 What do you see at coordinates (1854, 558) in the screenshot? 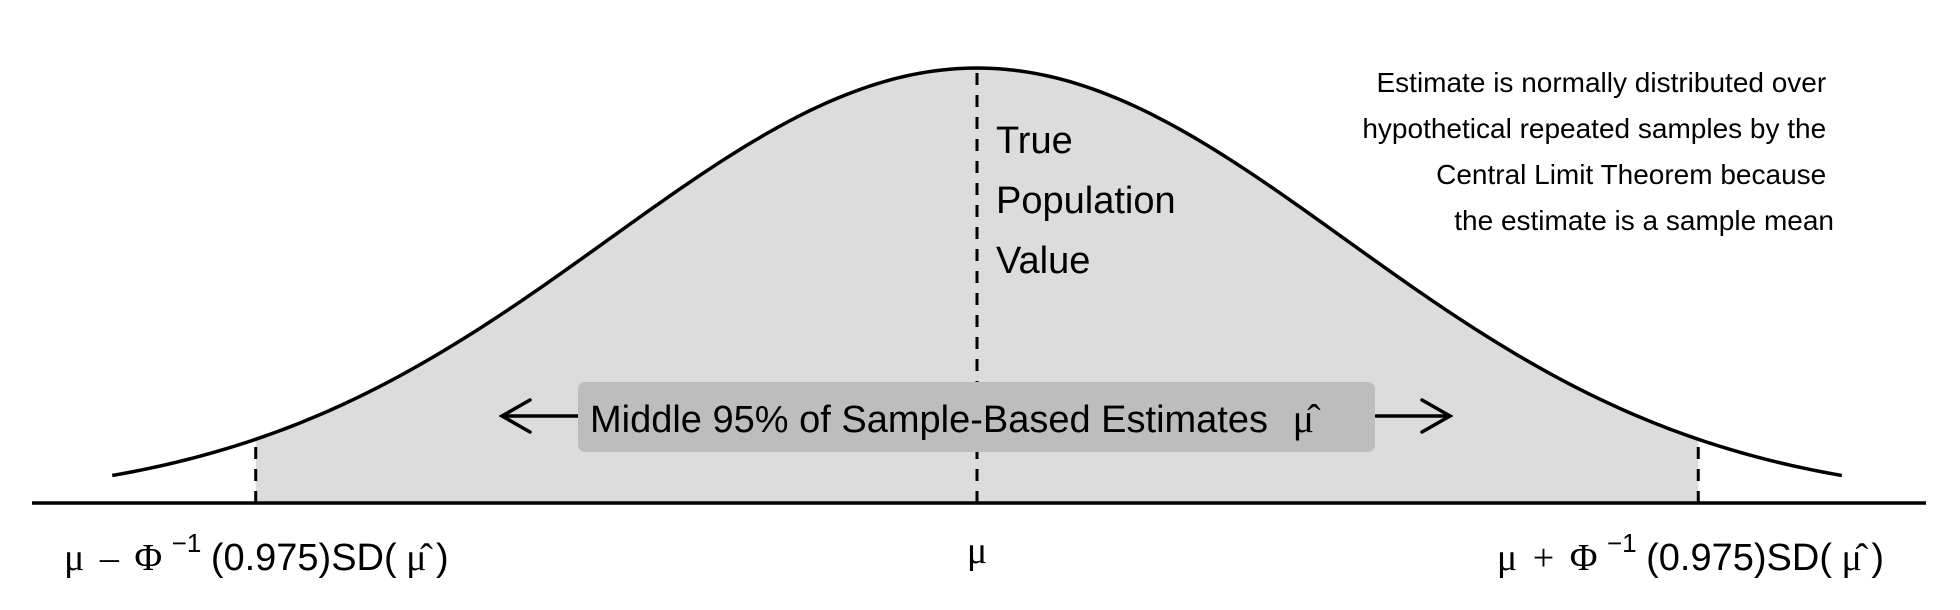
I see `upper-estimate-symbol: μ̂` at bounding box center [1854, 558].